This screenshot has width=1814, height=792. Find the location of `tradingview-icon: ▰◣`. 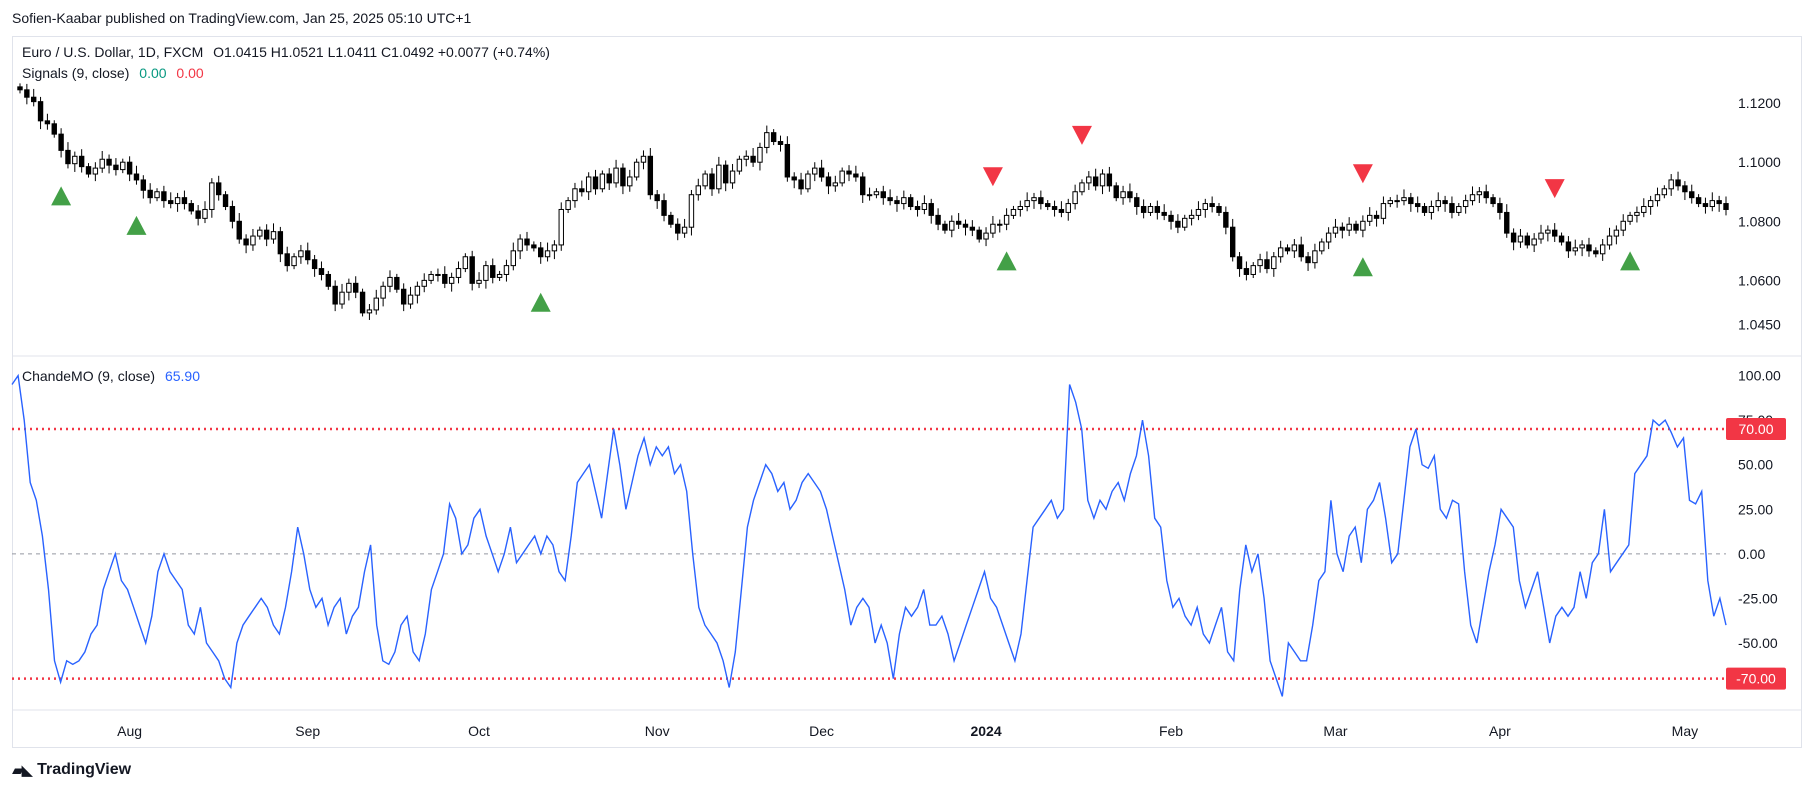

tradingview-icon: ▰◣ is located at coordinates (22, 770).